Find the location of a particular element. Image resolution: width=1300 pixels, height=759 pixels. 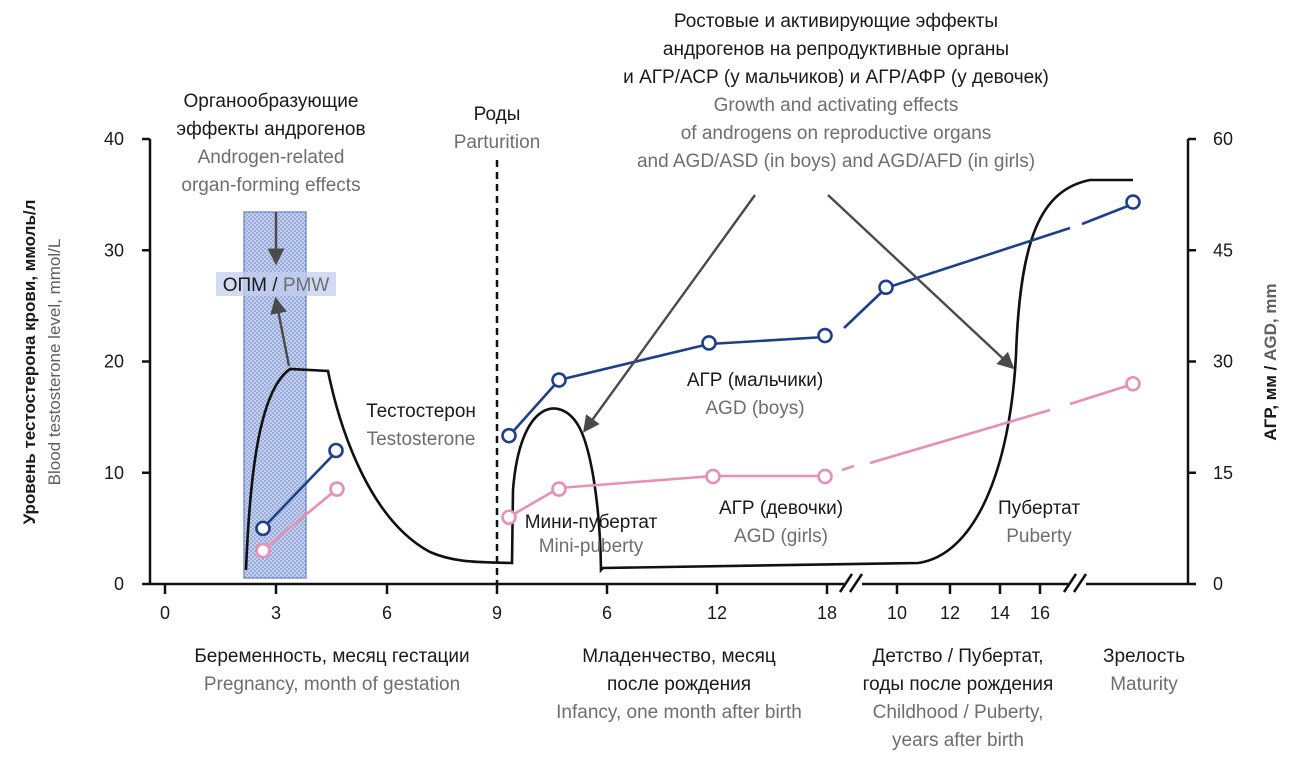

left-axis-ticks: 0 10 20 30 40 is located at coordinates (127, 361).